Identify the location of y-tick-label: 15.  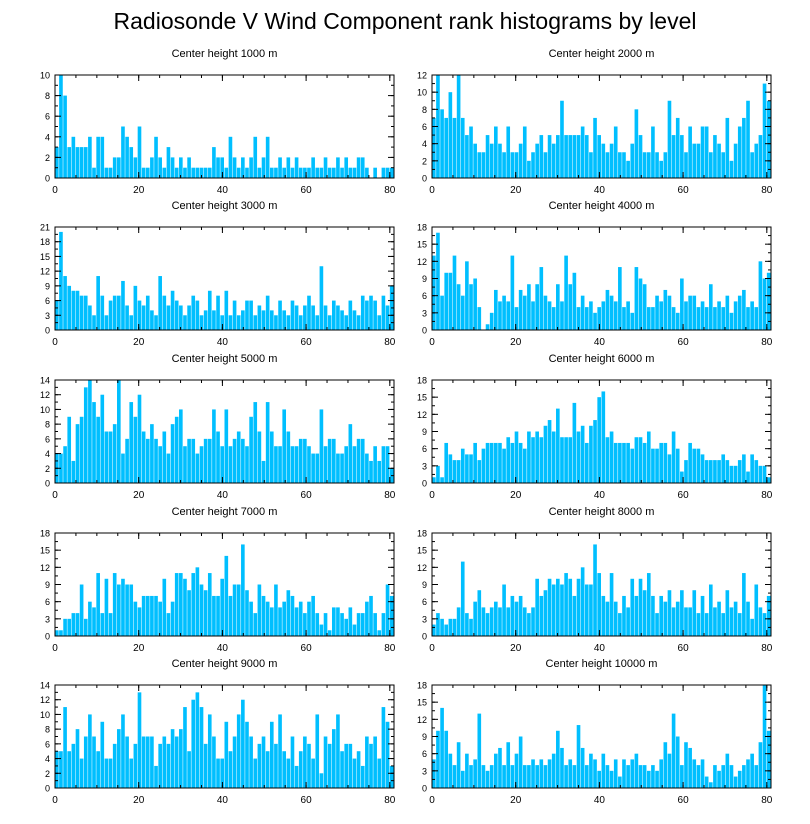
(422, 551).